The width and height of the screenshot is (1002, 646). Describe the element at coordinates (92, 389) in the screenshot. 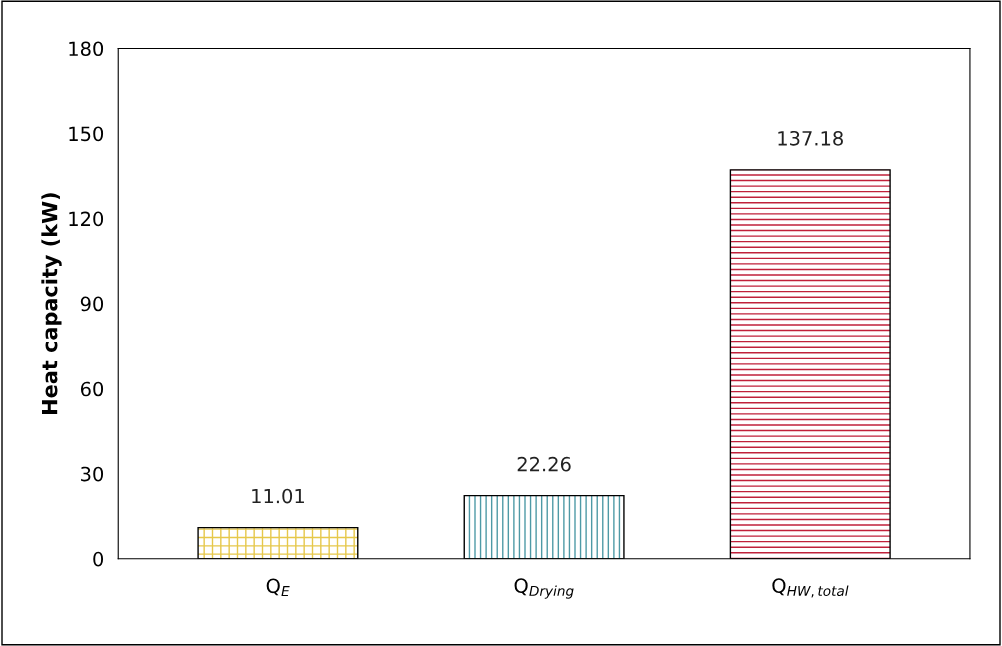

I see `y-tick-label: 60` at that location.